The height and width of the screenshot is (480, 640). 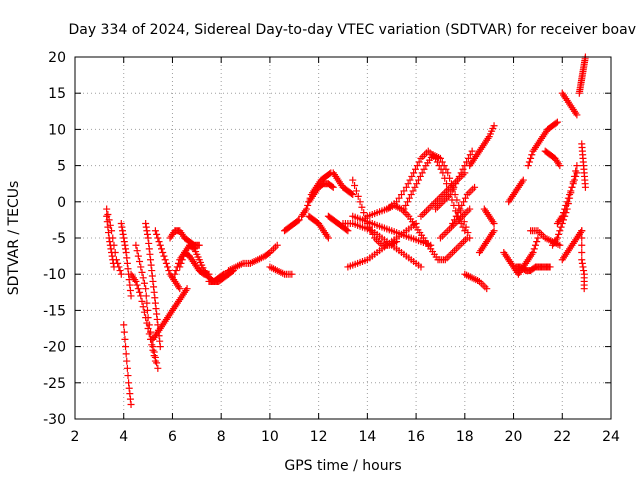 I want to click on series-t7, so click(x=153, y=285).